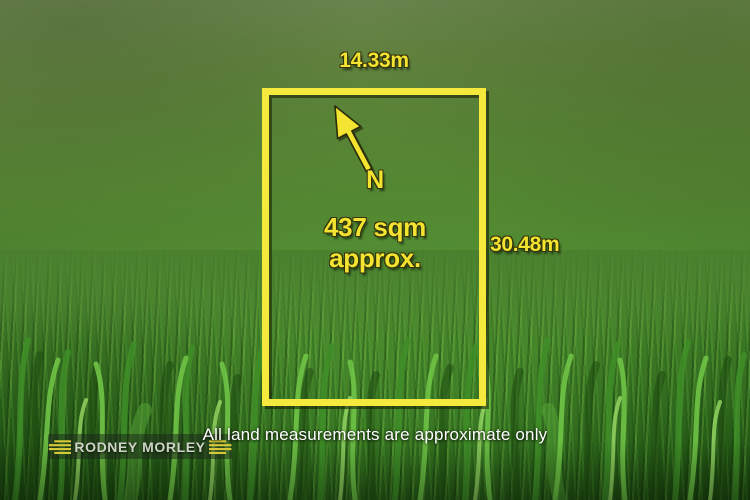 The width and height of the screenshot is (750, 500). What do you see at coordinates (60, 446) in the screenshot?
I see `logo-wing-left-icon` at bounding box center [60, 446].